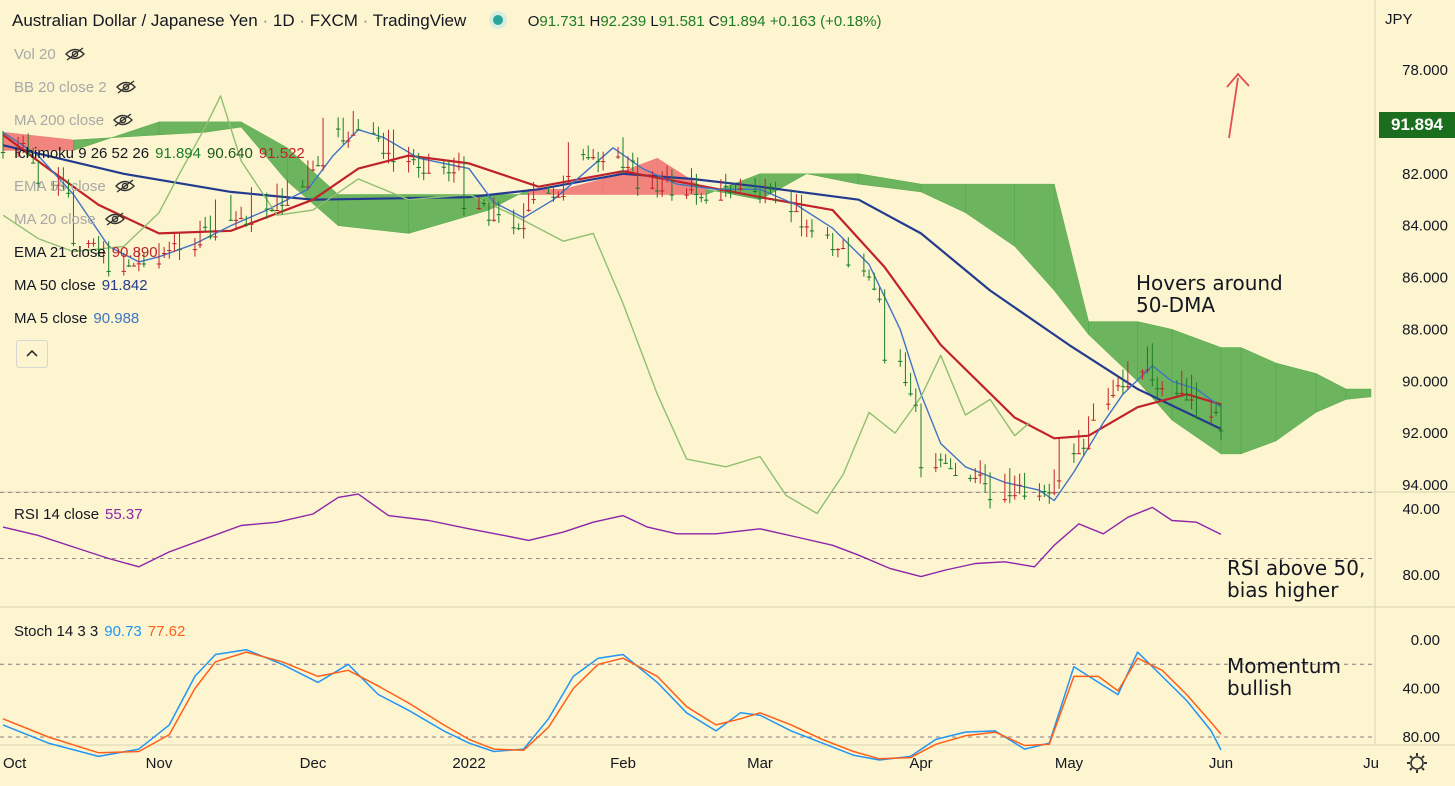 This screenshot has width=1455, height=786. I want to click on indicator-value: 90.640, so click(229, 153).